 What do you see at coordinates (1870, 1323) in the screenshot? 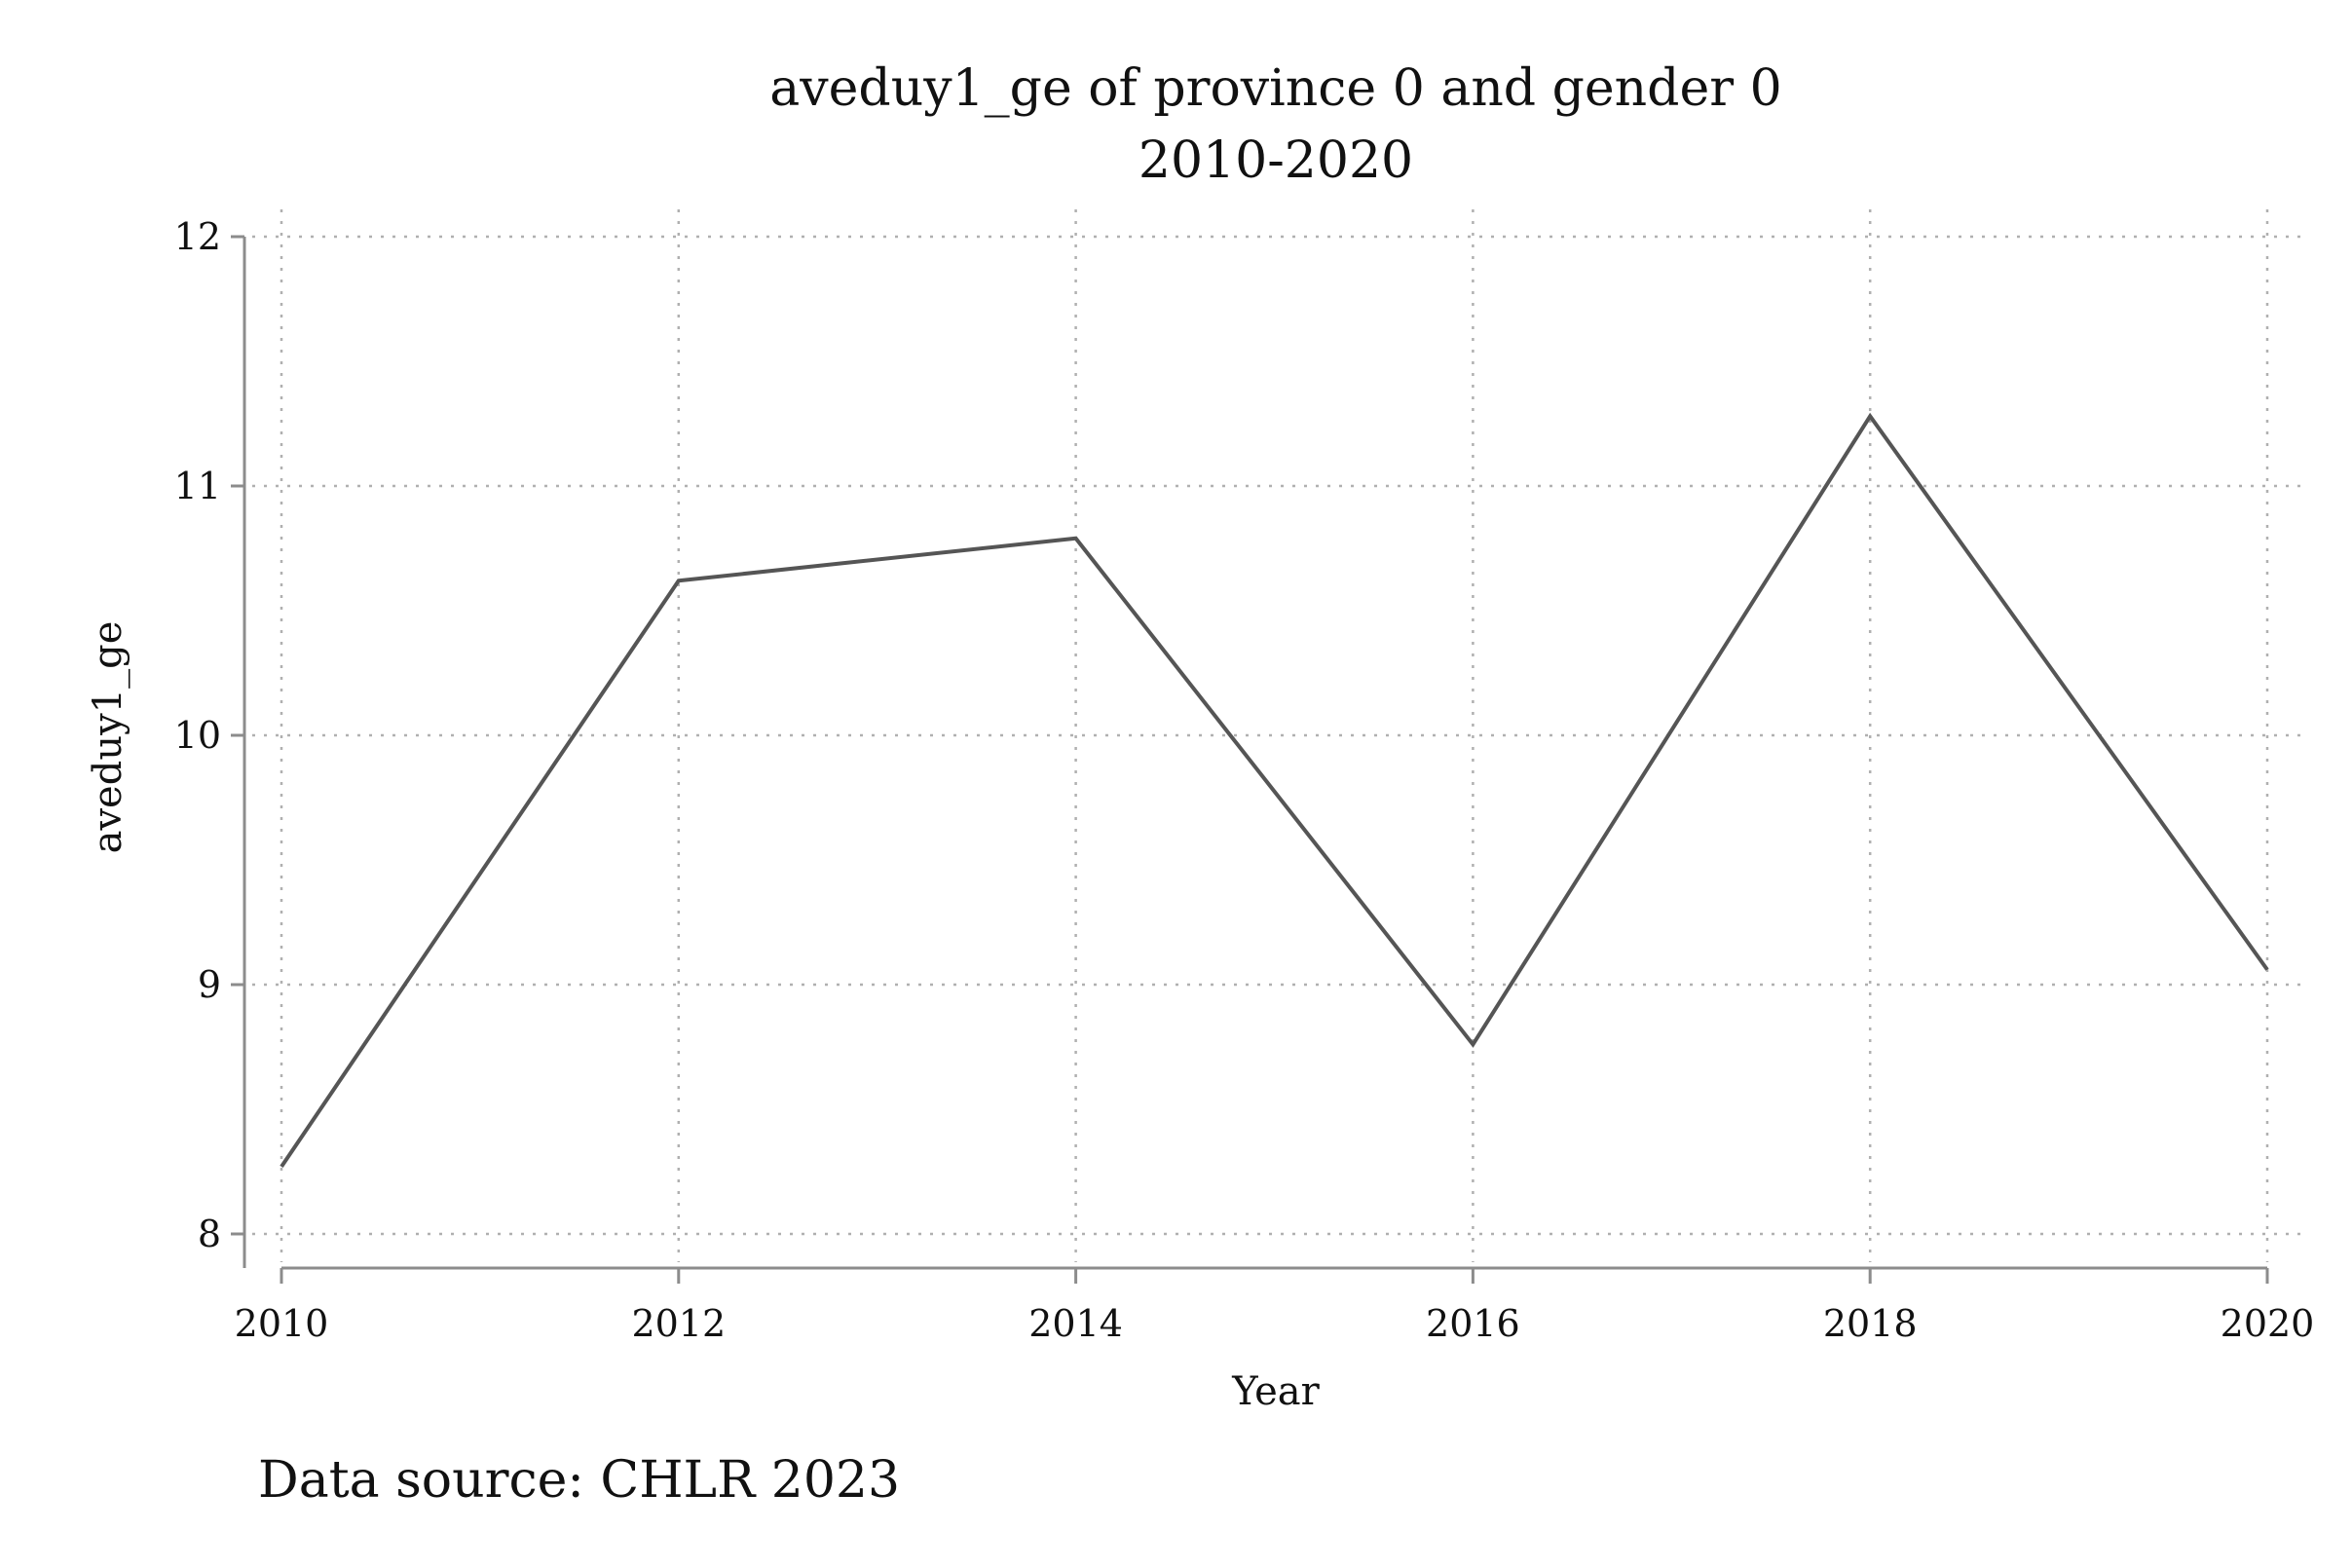
I see `x-tick-label: 2018` at bounding box center [1870, 1323].